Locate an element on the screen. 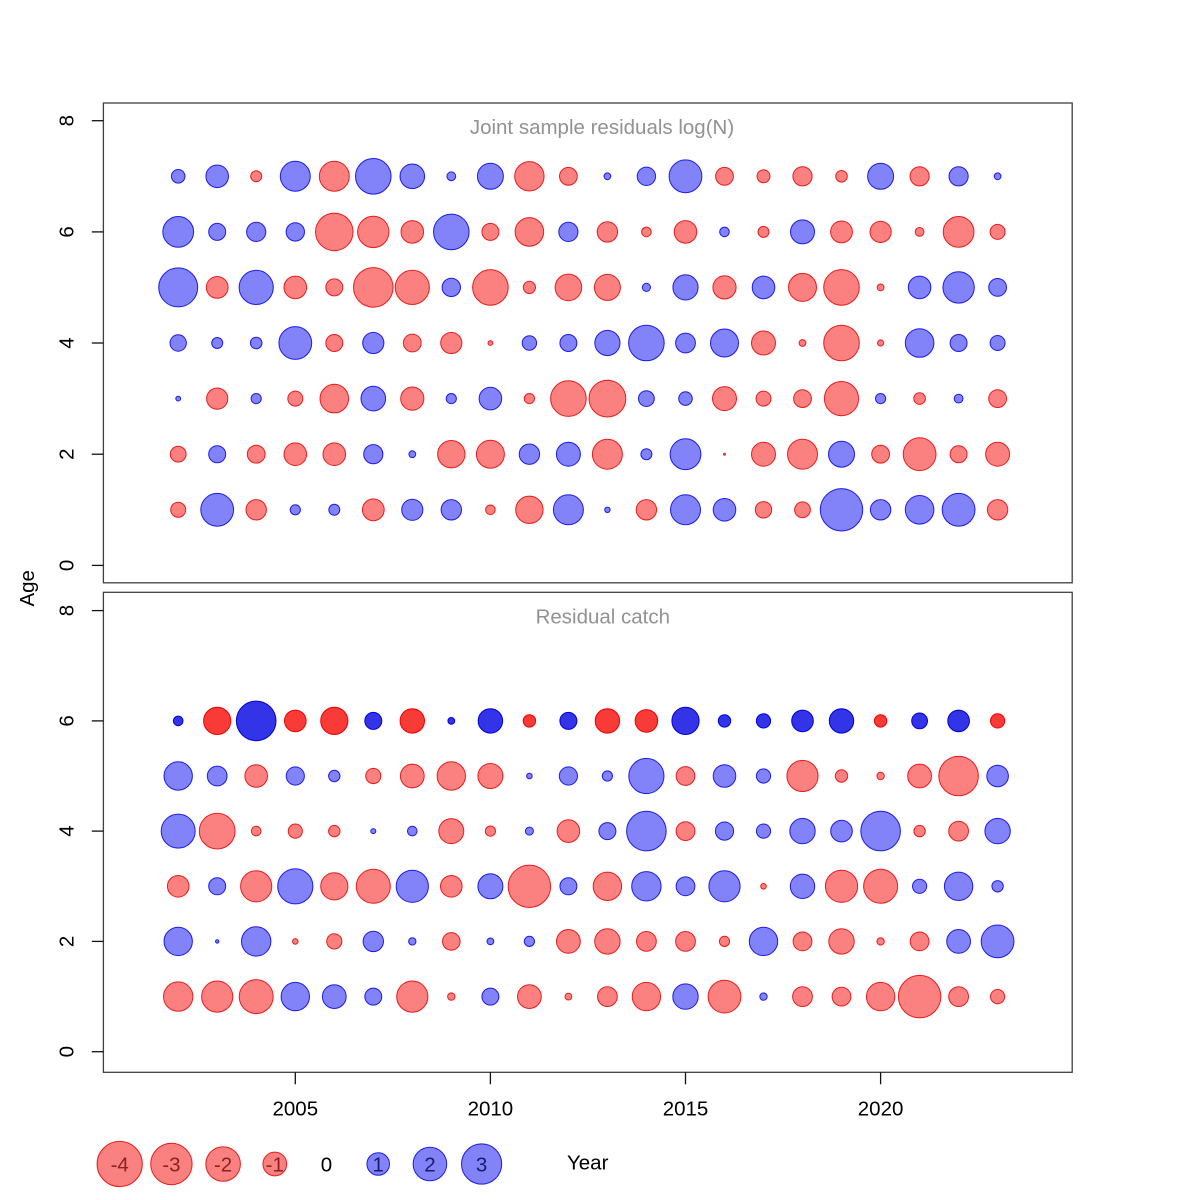 The height and width of the screenshot is (1200, 1200). svg-text: -3 is located at coordinates (171, 1164).